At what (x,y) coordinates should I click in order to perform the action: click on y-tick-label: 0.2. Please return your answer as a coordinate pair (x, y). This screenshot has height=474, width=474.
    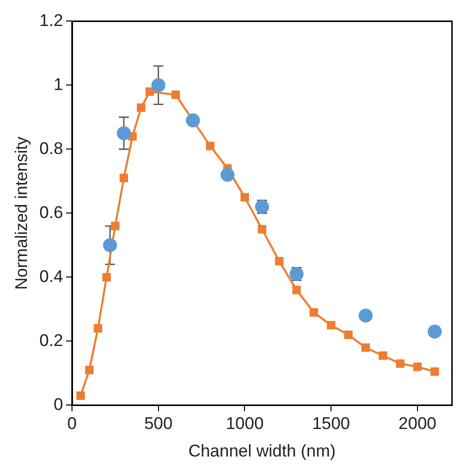
    Looking at the image, I should click on (51, 340).